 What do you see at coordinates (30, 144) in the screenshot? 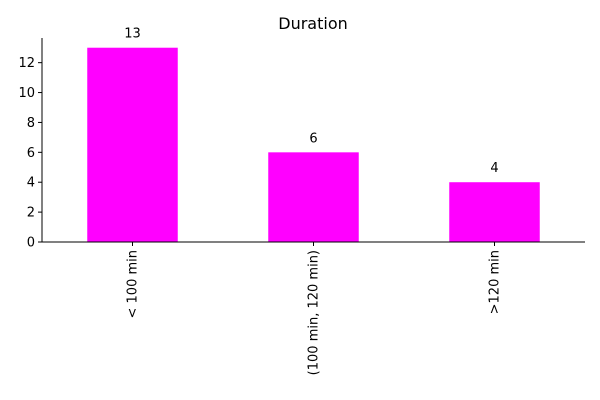
I see `y-axis: 0 2 4 6 8 10 12` at bounding box center [30, 144].